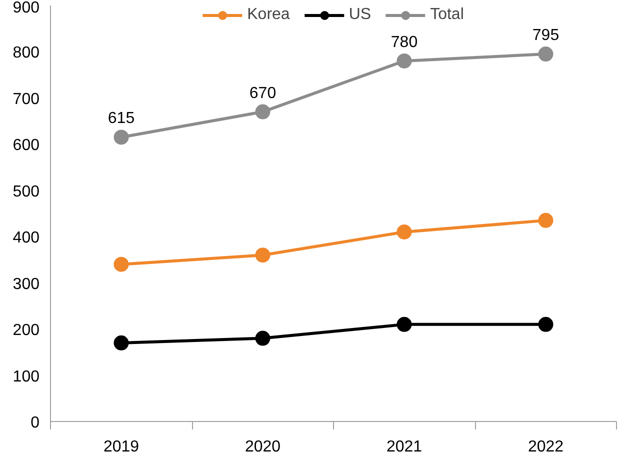 This screenshot has height=454, width=628. Describe the element at coordinates (268, 15) in the screenshot. I see `legend-label: Korea` at that location.